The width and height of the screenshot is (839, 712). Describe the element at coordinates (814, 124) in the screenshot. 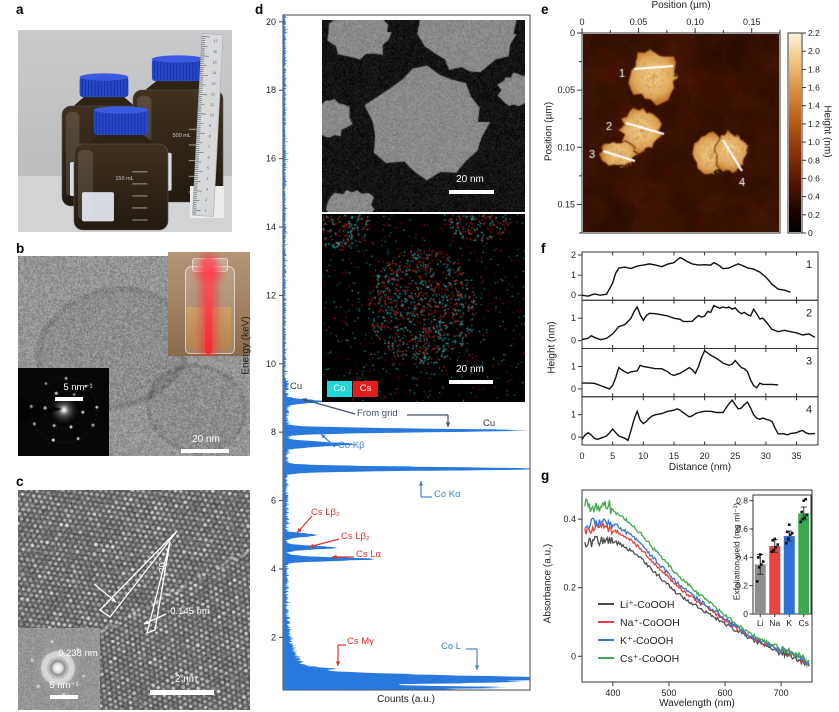

I see `svg-text: 1.2` at that location.